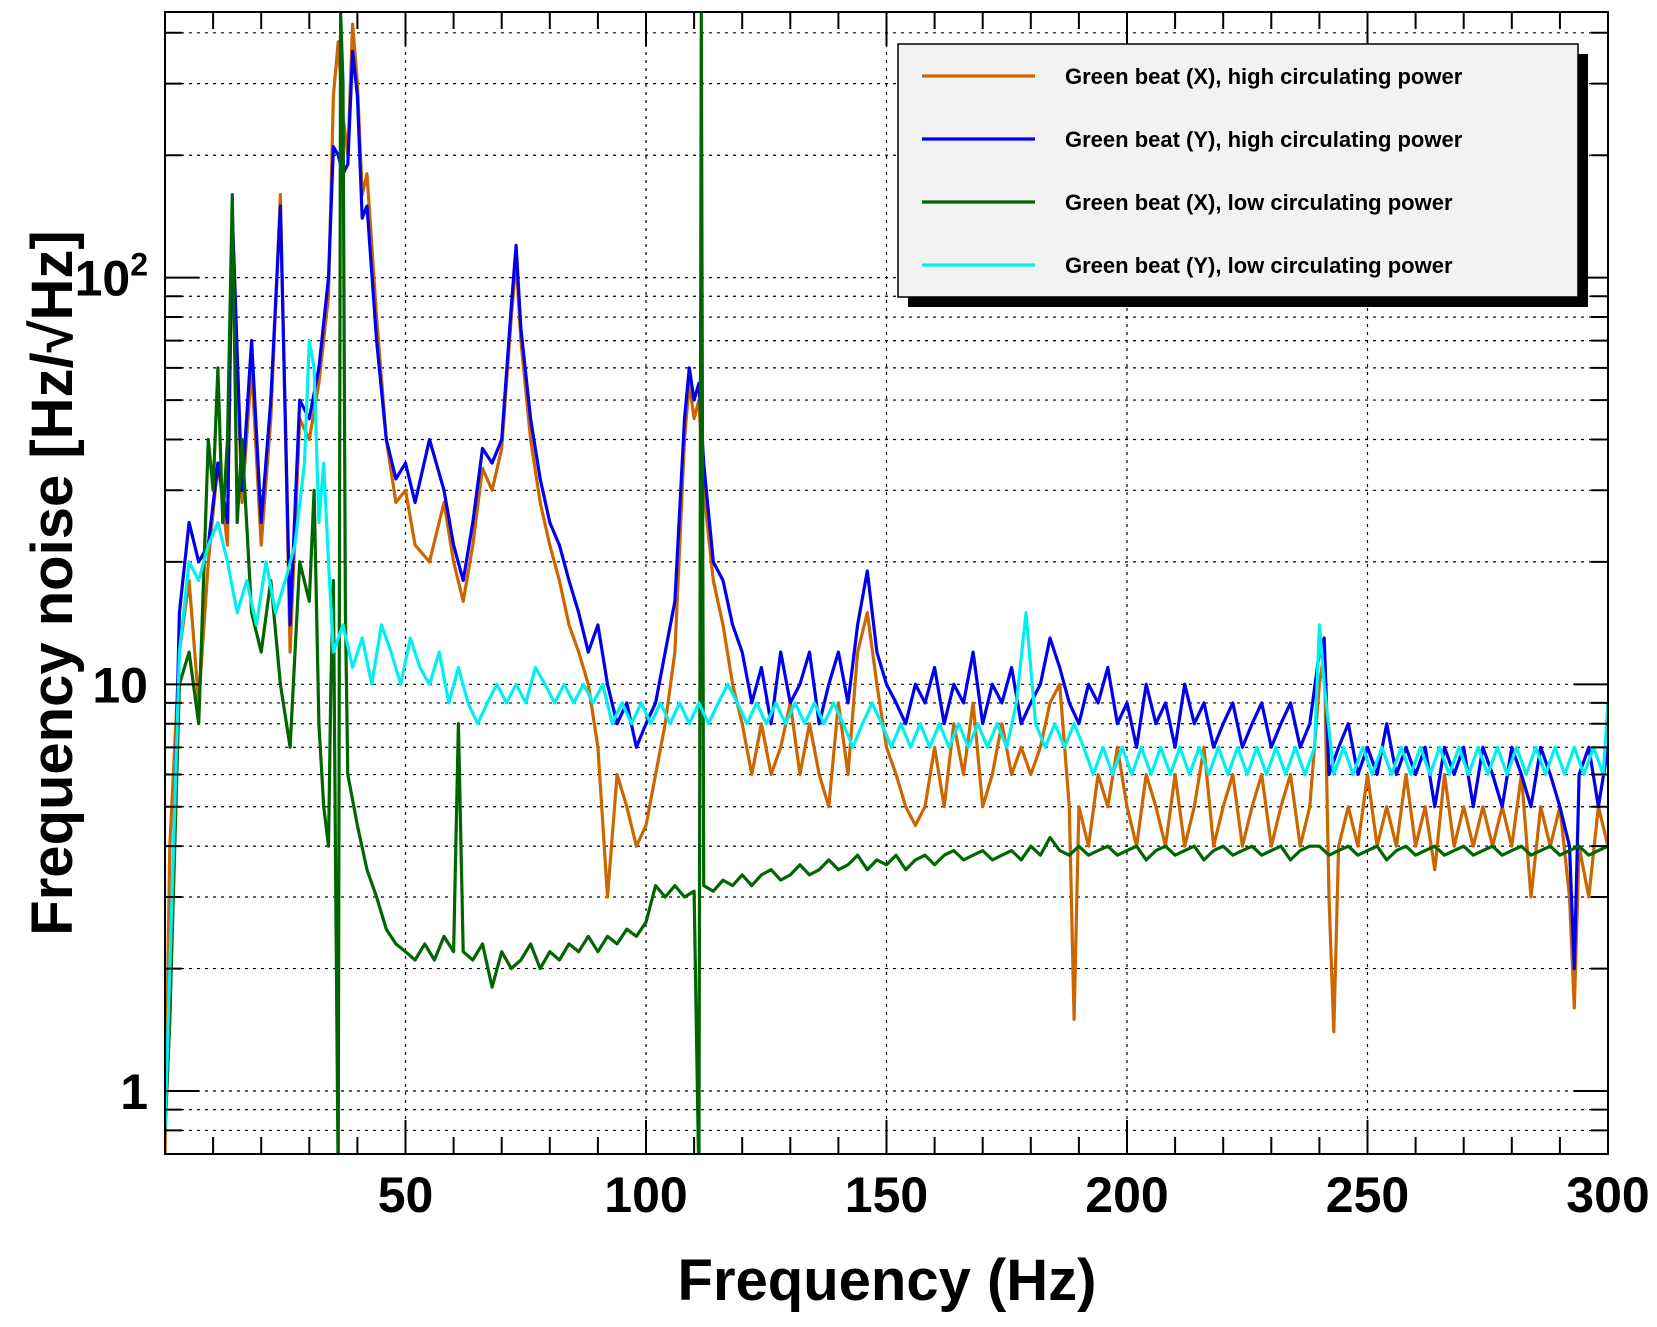 The width and height of the screenshot is (1657, 1327). Describe the element at coordinates (1264, 76) in the screenshot. I see `legend-label-1: Green beat (X), high circulating power` at that location.